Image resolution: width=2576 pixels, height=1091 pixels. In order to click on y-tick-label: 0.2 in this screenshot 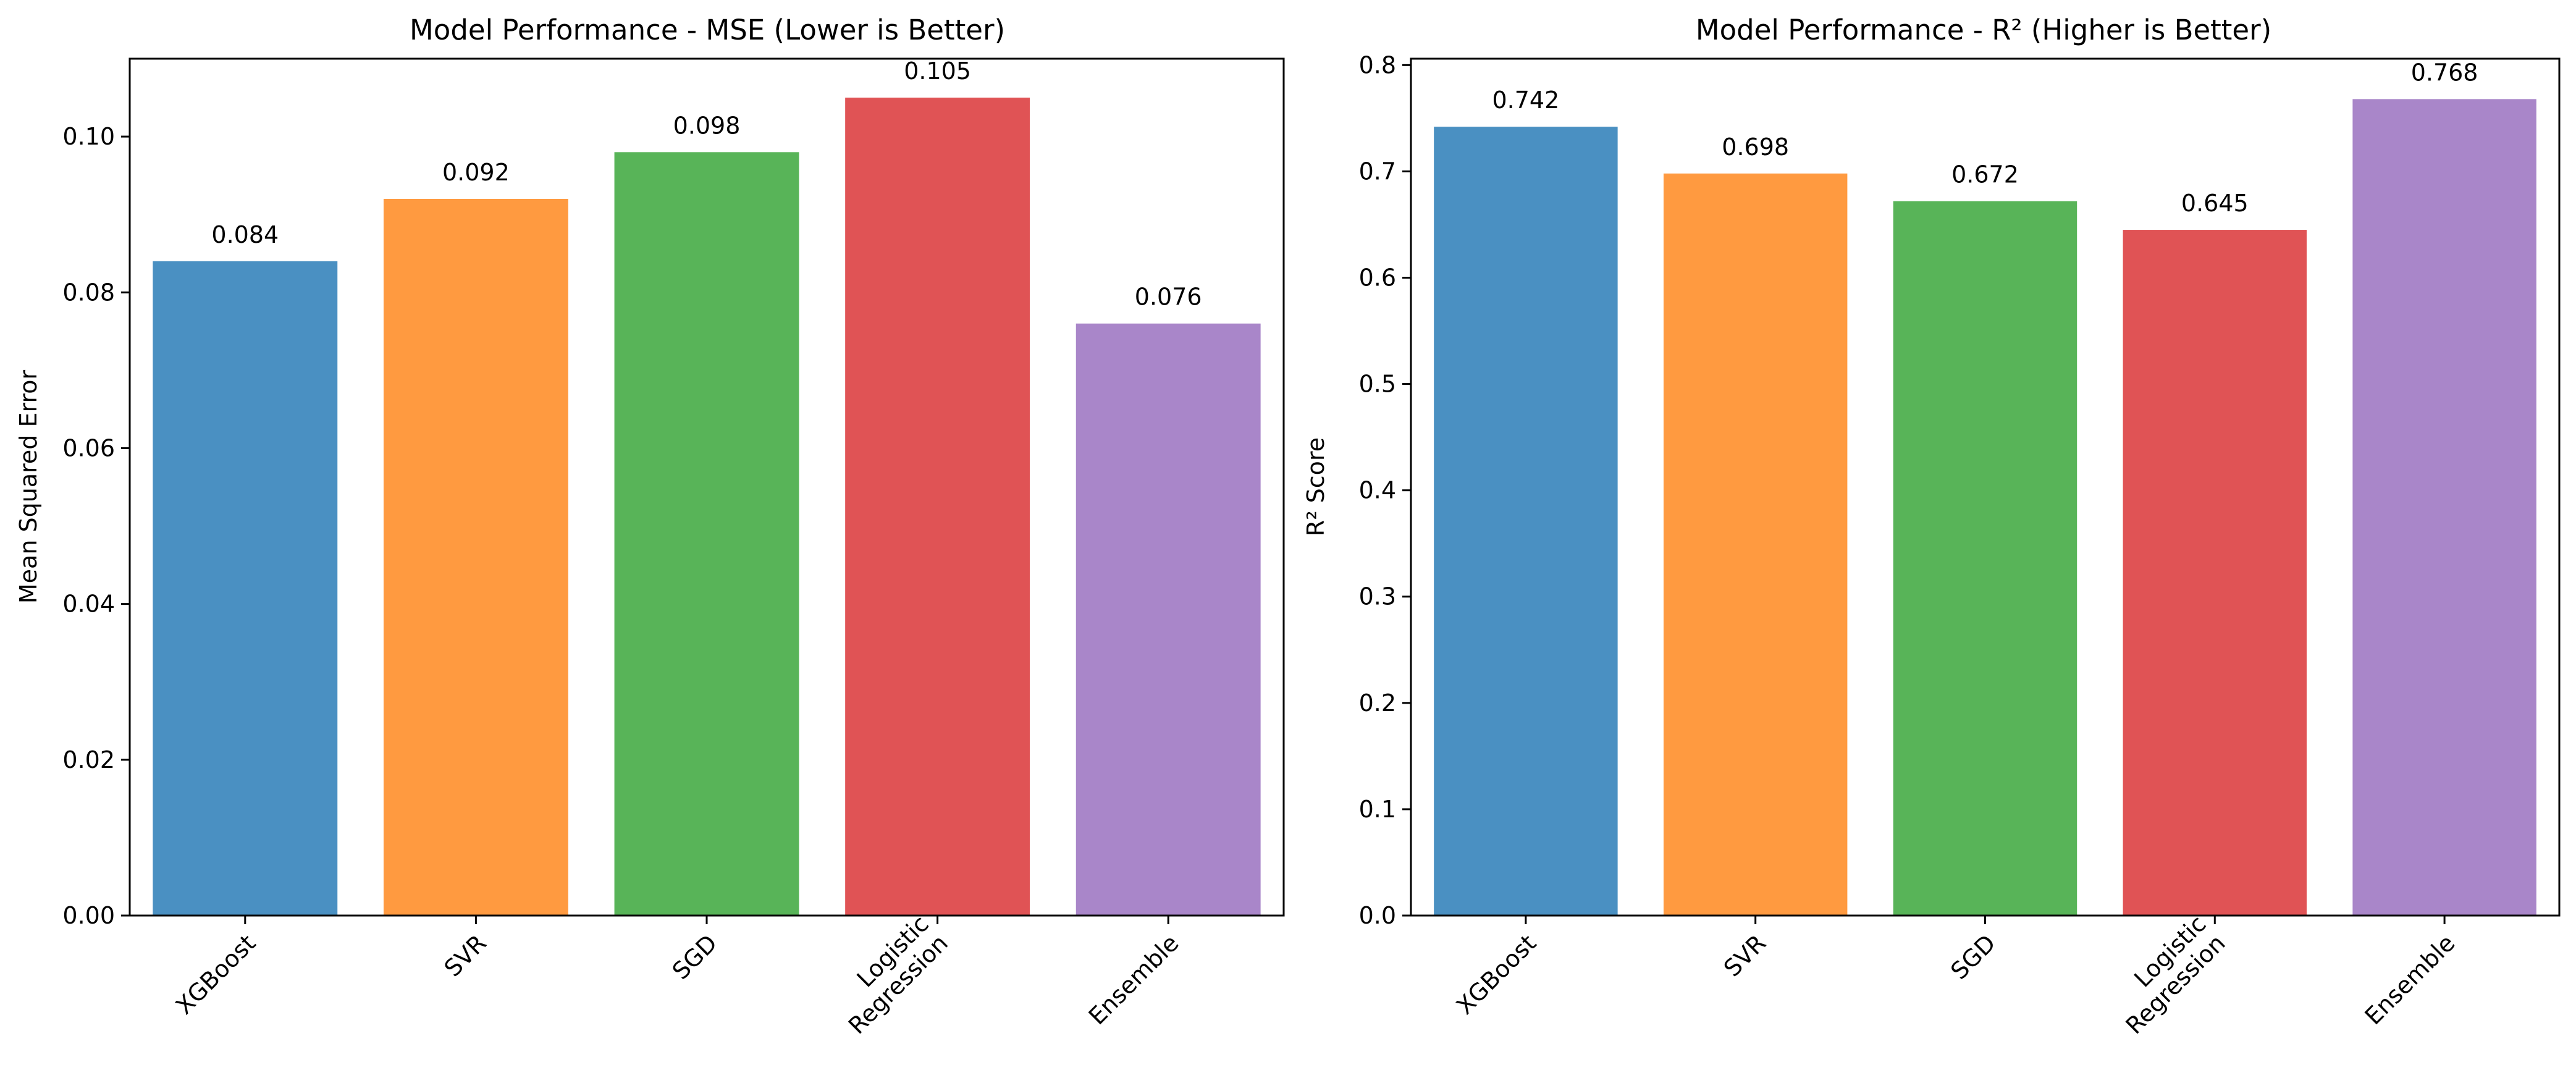, I will do `click(1377, 703)`.